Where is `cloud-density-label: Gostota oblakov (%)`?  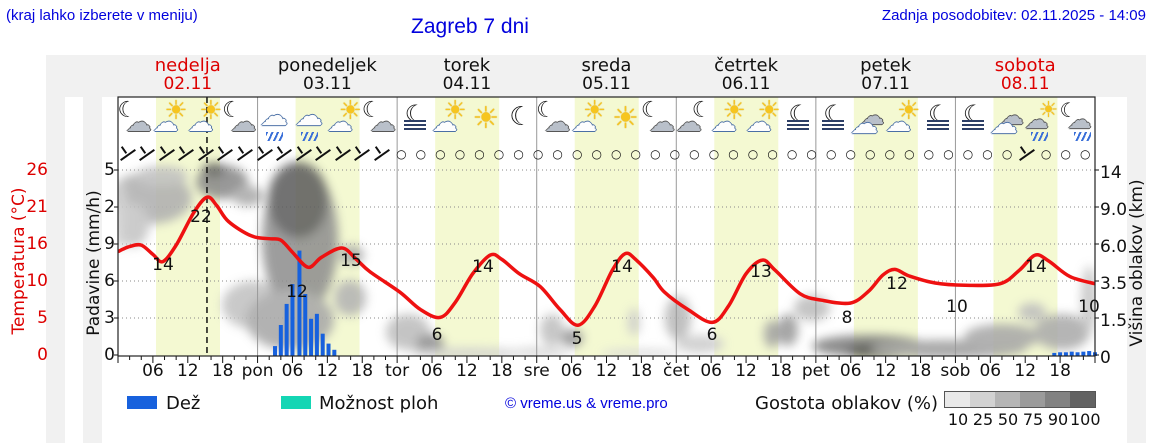
cloud-density-label: Gostota oblakov (%) is located at coordinates (847, 403).